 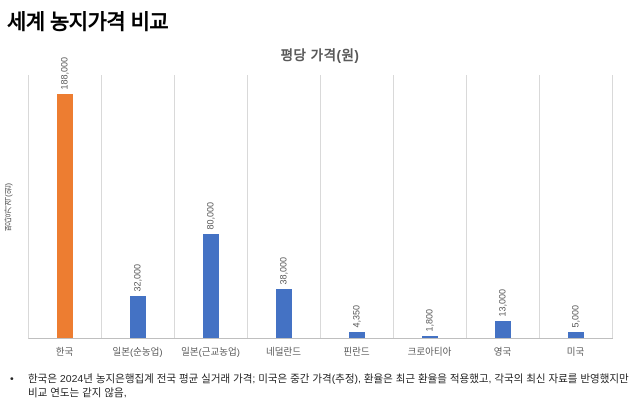 I want to click on x-axis-label-일본(근교농업): 일본(근교농업), so click(x=210, y=352).